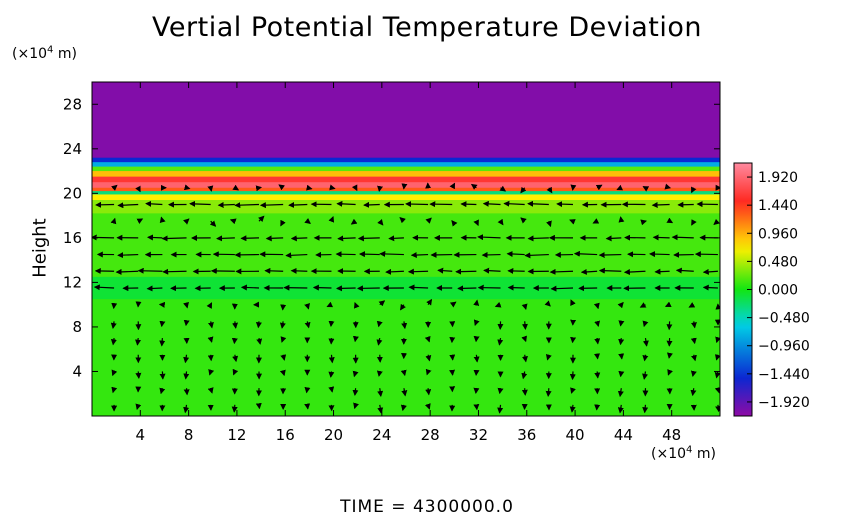  Describe the element at coordinates (430, 435) in the screenshot. I see `x-tick-label: 28` at that location.